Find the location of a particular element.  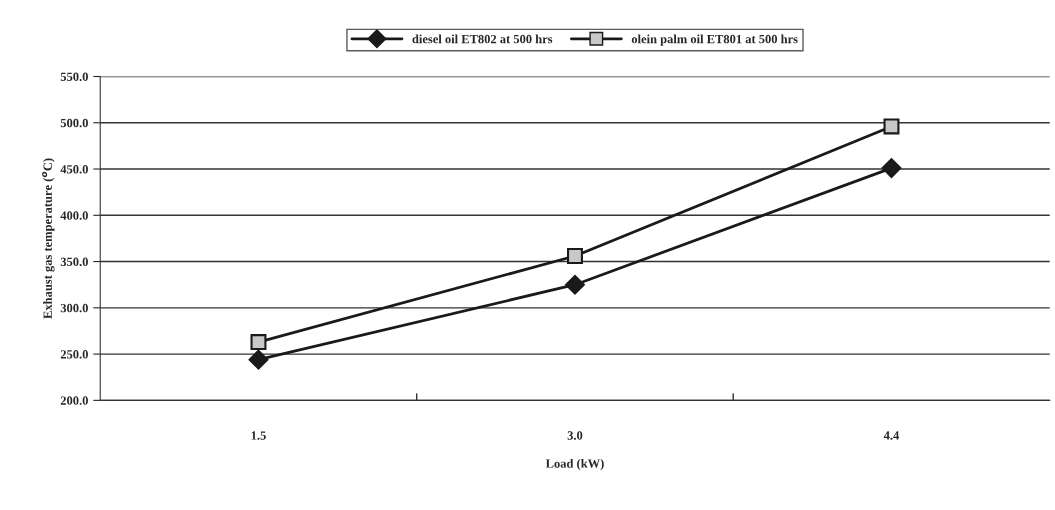

y-tick-label: 450.0 is located at coordinates (74, 169).